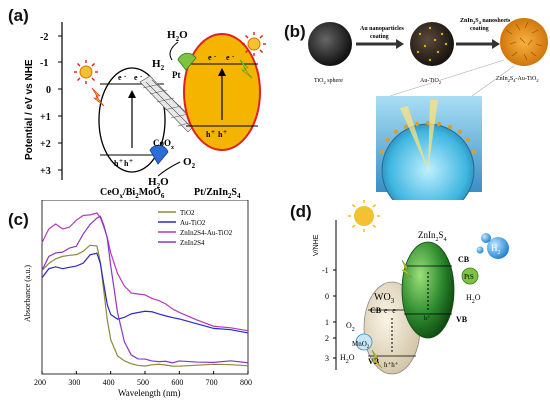 This screenshot has height=400, width=550. I want to click on legend-label: TiO2, so click(187, 213).